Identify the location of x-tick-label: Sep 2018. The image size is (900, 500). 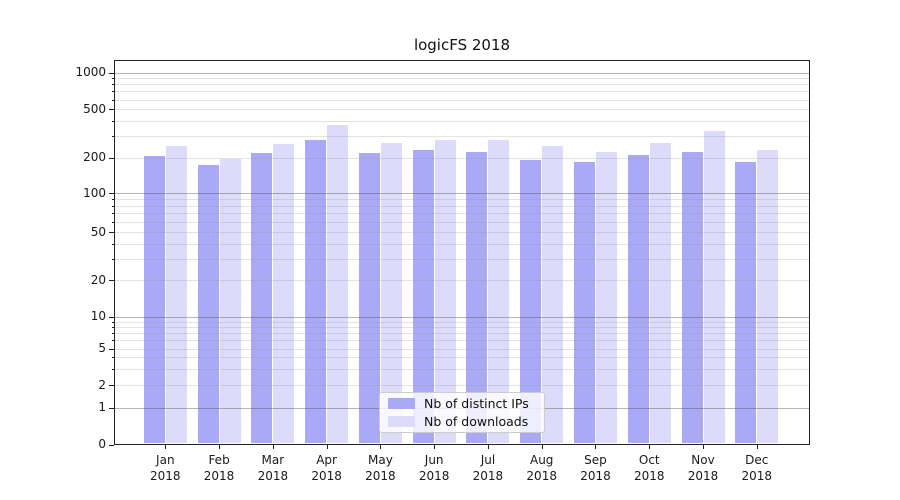
(595, 468).